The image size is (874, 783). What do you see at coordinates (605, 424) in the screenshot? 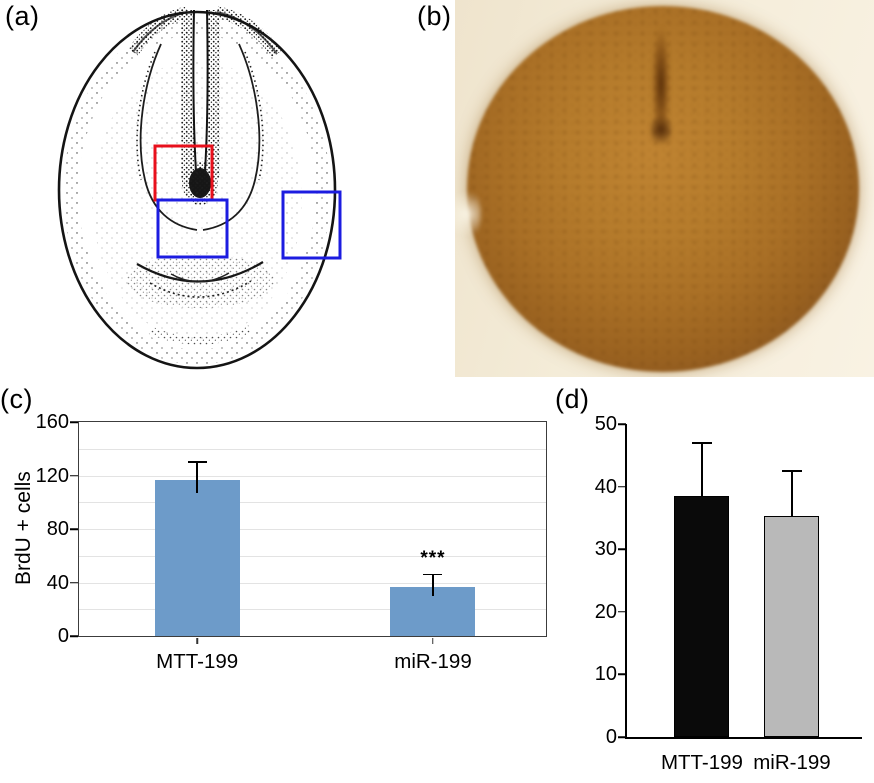
I see `y-tick-label: 50` at bounding box center [605, 424].